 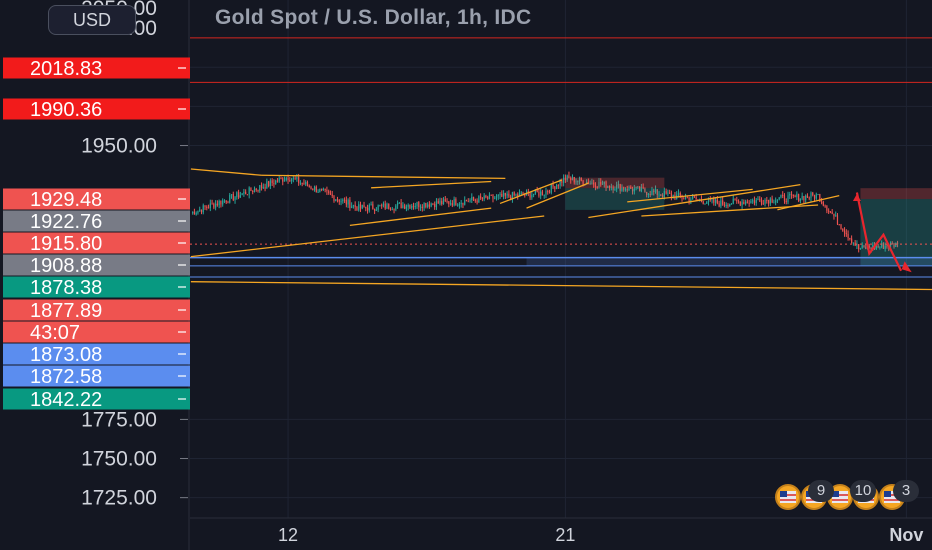 What do you see at coordinates (879, 232) in the screenshot?
I see `projection-arrow` at bounding box center [879, 232].